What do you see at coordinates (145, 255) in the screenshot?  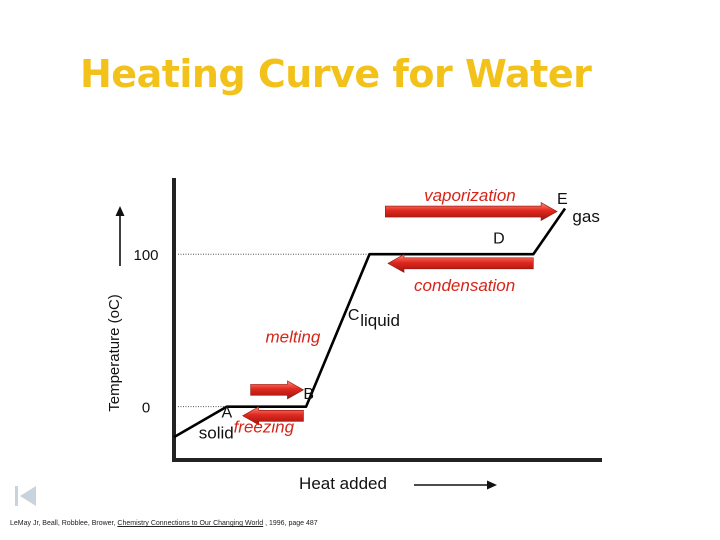 I see `y-tick-100: 100` at bounding box center [145, 255].